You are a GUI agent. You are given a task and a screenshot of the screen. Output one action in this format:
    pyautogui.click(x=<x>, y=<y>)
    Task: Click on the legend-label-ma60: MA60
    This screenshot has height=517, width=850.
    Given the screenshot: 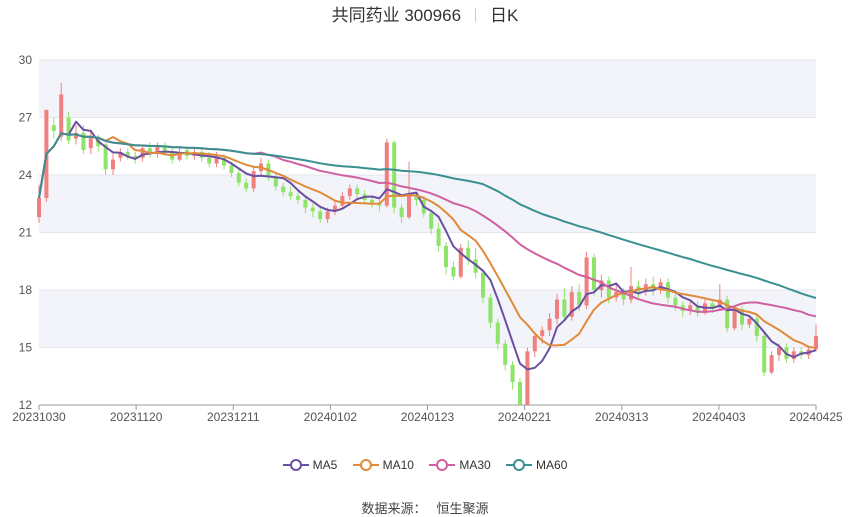 What is the action you would take?
    pyautogui.click(x=552, y=465)
    